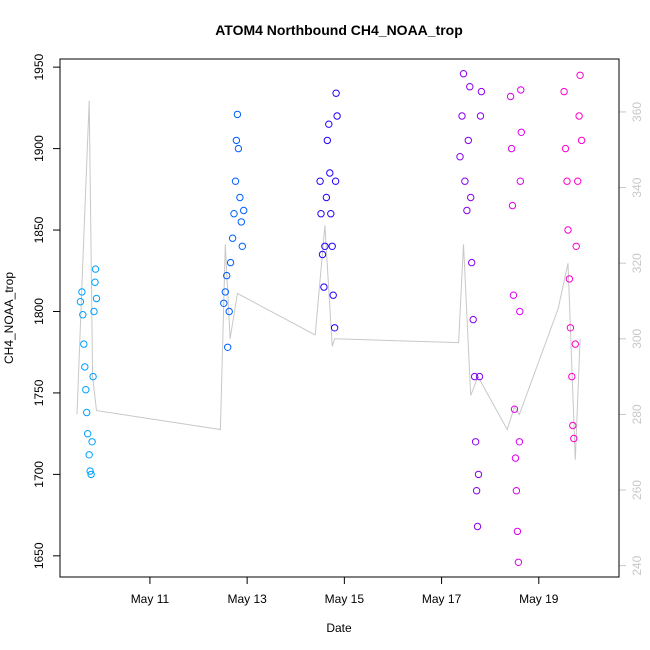 The width and height of the screenshot is (650, 650). What do you see at coordinates (150, 599) in the screenshot?
I see `x-tick-label: May 11` at bounding box center [150, 599].